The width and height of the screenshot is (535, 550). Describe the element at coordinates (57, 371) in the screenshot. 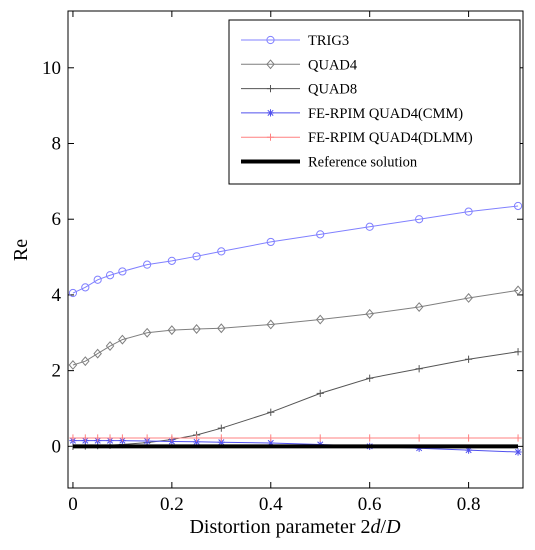

I see `y-tick-label: 2` at that location.